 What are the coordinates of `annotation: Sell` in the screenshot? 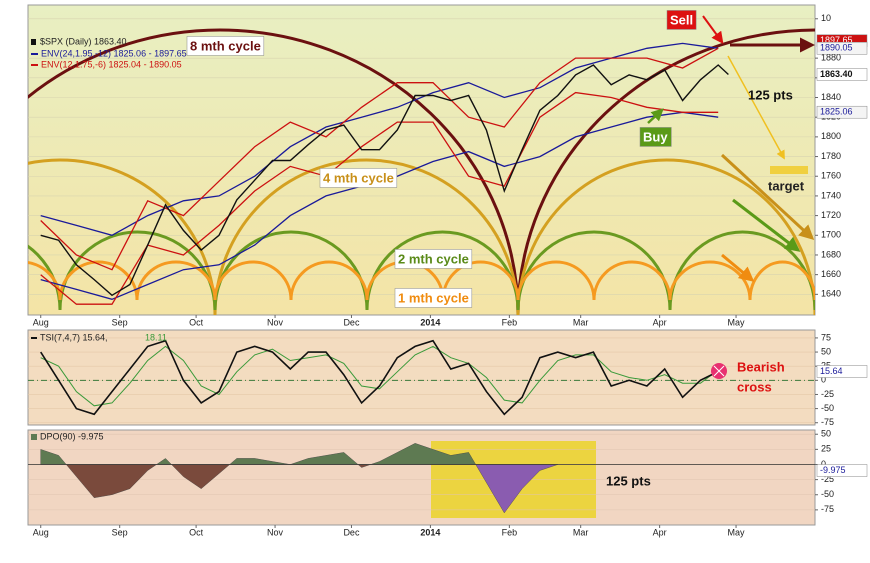 It's located at (681, 19).